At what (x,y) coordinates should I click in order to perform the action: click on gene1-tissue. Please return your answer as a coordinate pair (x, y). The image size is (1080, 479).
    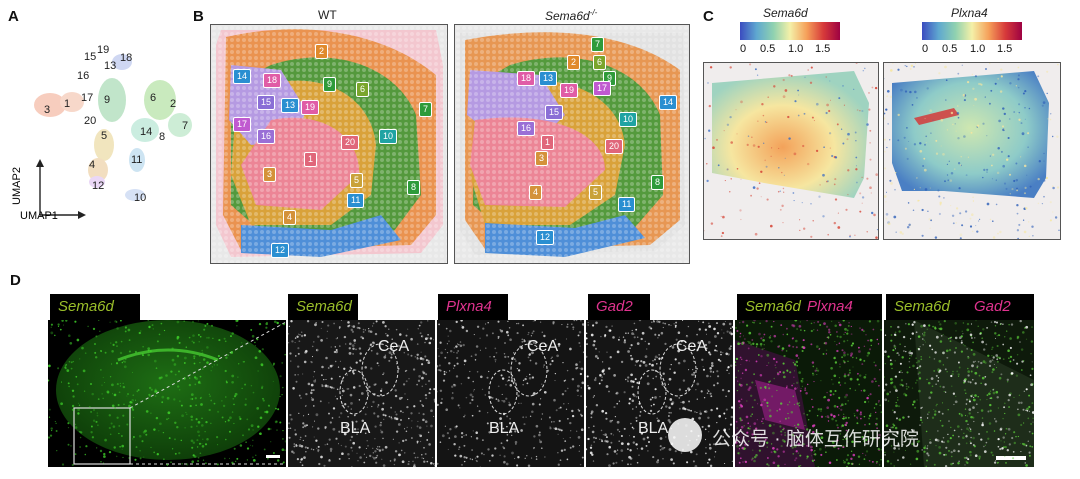
    Looking at the image, I should click on (791, 151).